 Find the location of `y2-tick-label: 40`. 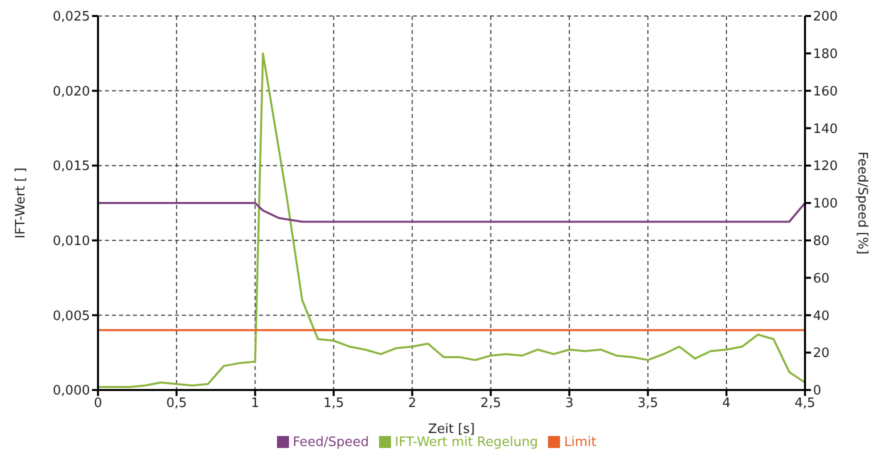

y2-tick-label: 40 is located at coordinates (821, 316).